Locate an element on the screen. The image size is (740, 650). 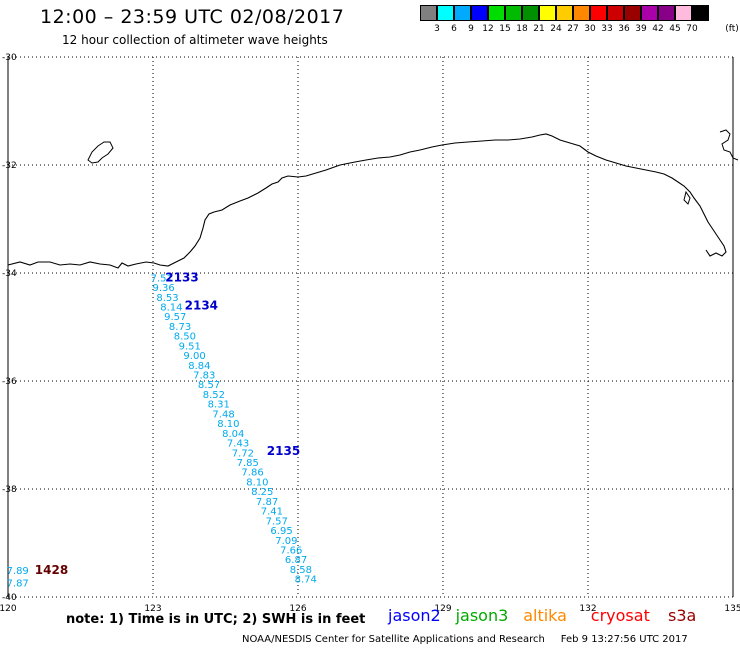
lat-label: -34 is located at coordinates (9, 274).